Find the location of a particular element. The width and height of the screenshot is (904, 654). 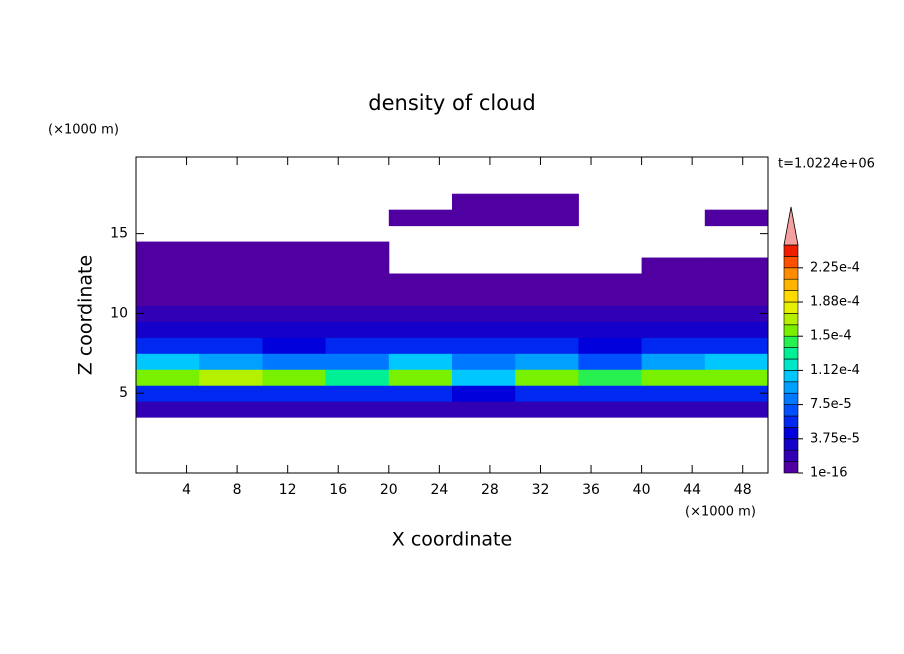

colorbar-tick-label: 3.75e-5 is located at coordinates (835, 438).